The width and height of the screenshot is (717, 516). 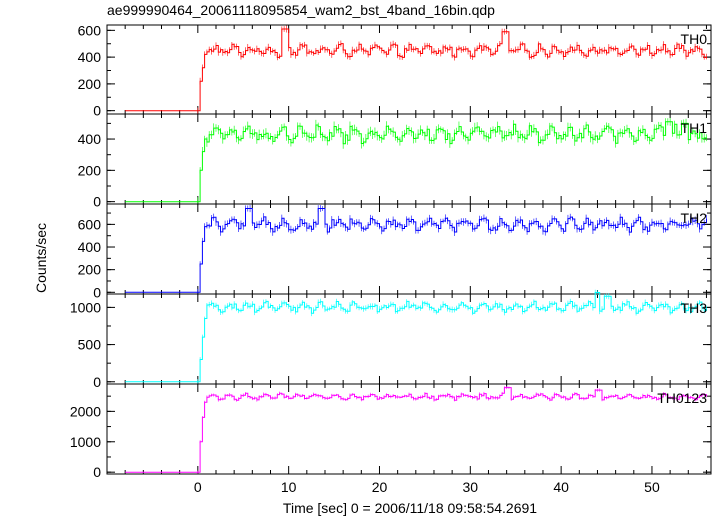 What do you see at coordinates (694, 218) in the screenshot?
I see `series-label: TH2` at bounding box center [694, 218].